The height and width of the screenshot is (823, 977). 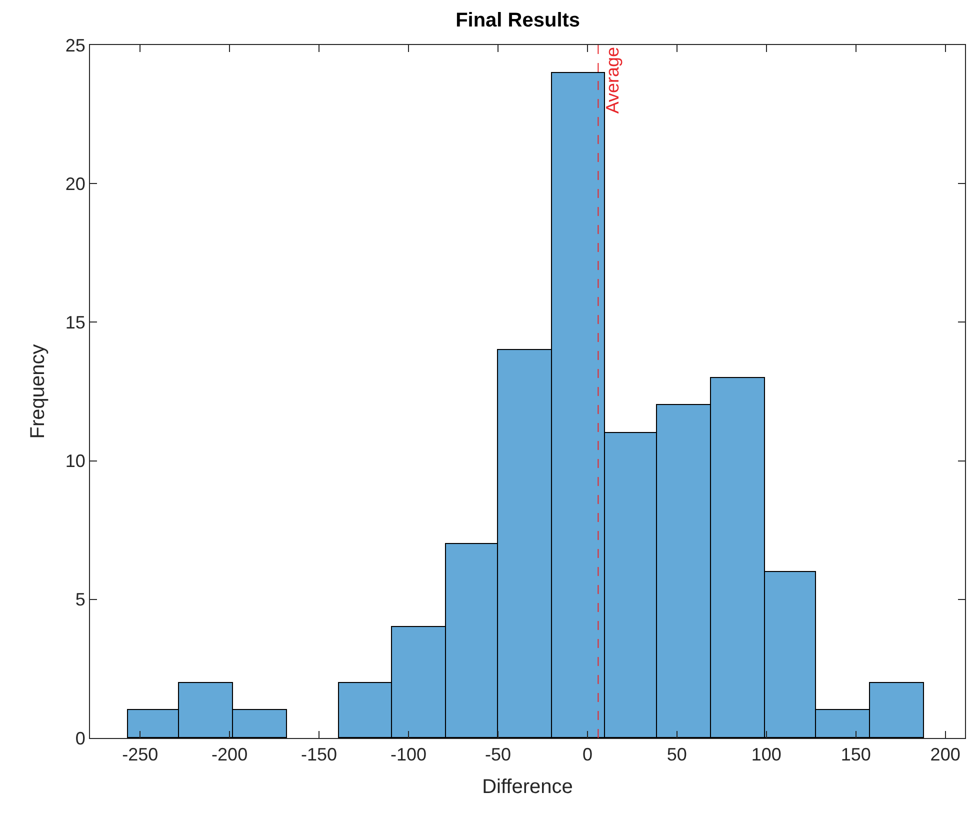 What do you see at coordinates (945, 754) in the screenshot?
I see `x-tick-label: 200` at bounding box center [945, 754].